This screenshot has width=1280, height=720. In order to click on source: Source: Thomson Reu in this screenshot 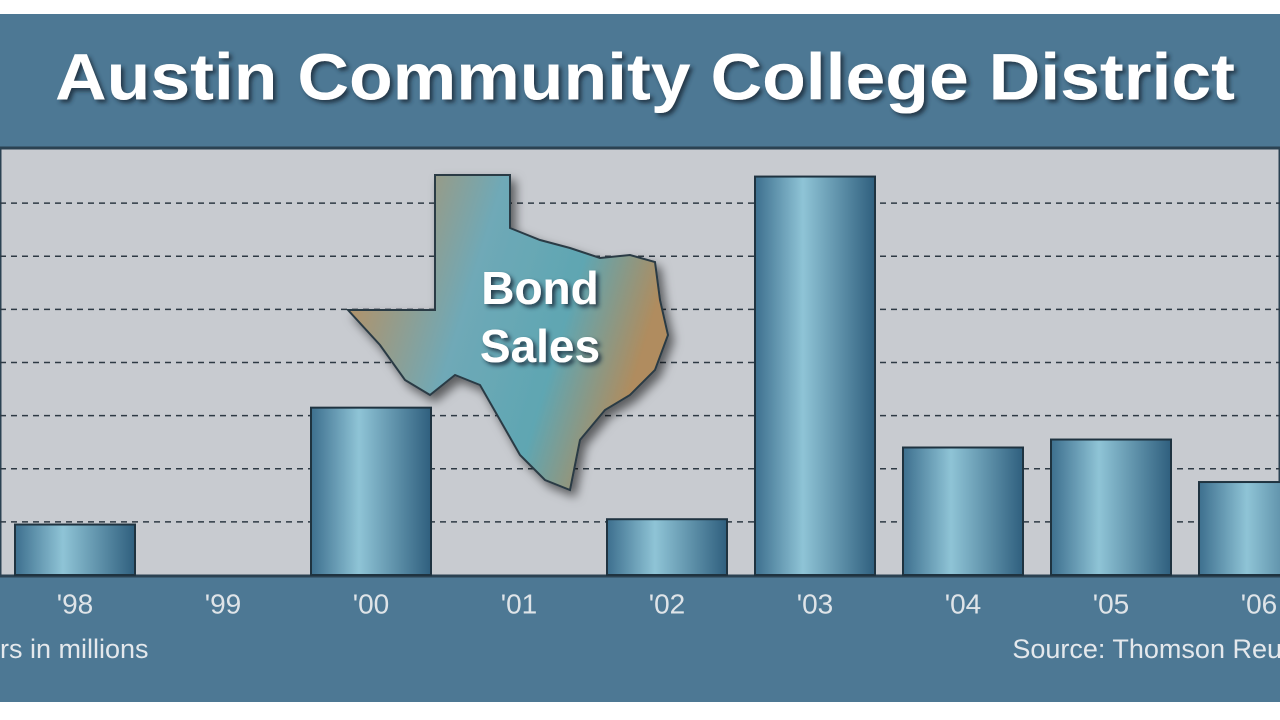, I will do `click(1146, 649)`.